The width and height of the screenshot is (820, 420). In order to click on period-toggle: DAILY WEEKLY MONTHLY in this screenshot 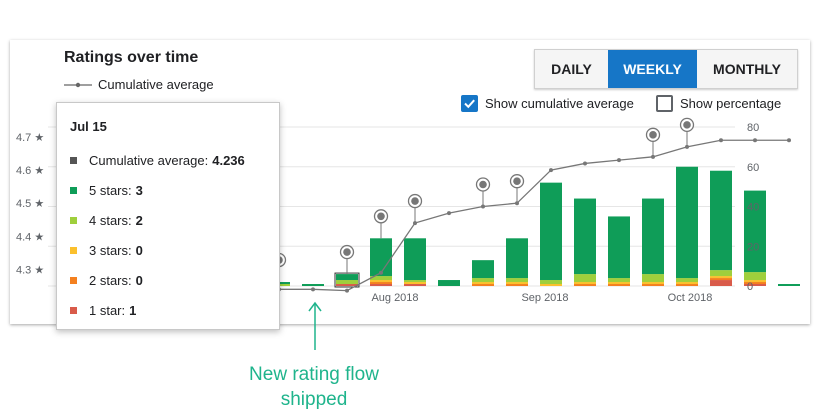, I will do `click(666, 69)`.